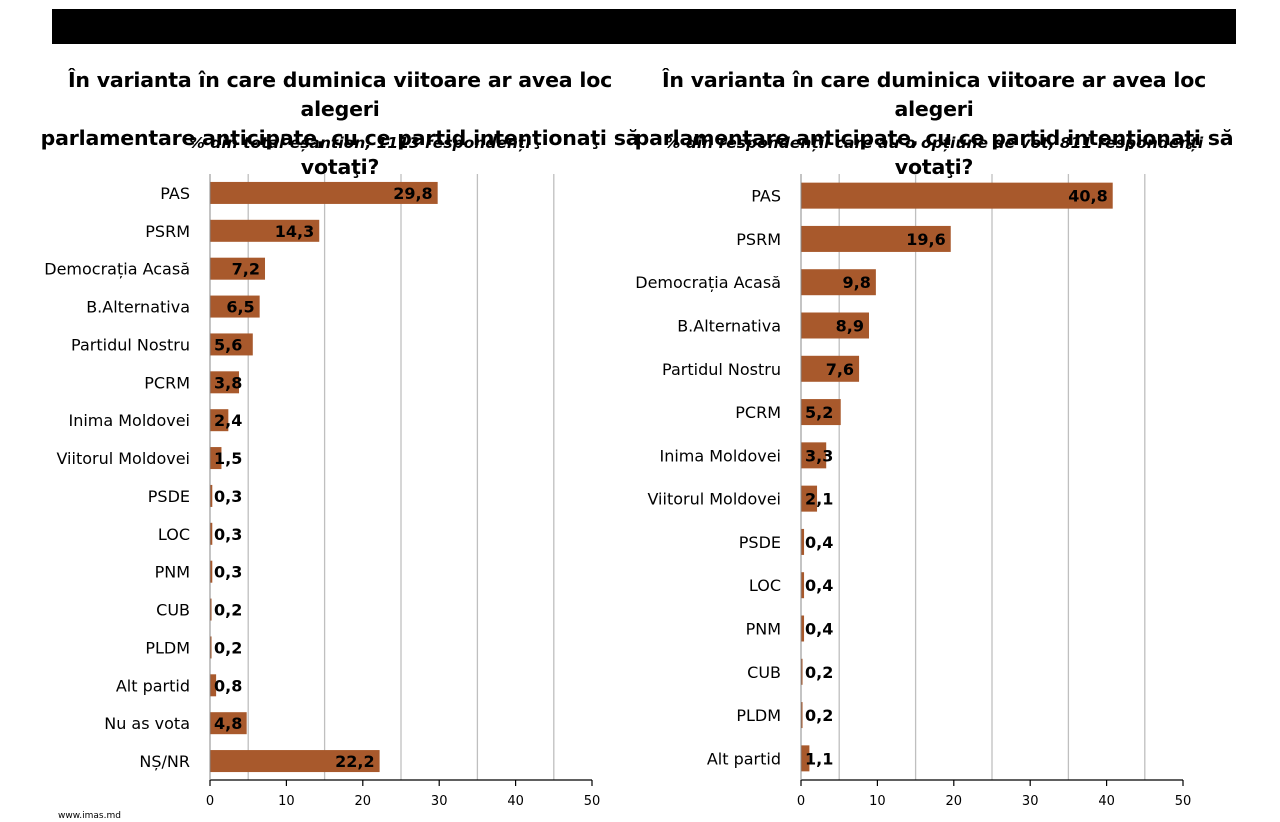 The width and height of the screenshot is (1280, 822). What do you see at coordinates (721, 369) in the screenshot?
I see `right-category-label: Partidul Nostru` at bounding box center [721, 369].